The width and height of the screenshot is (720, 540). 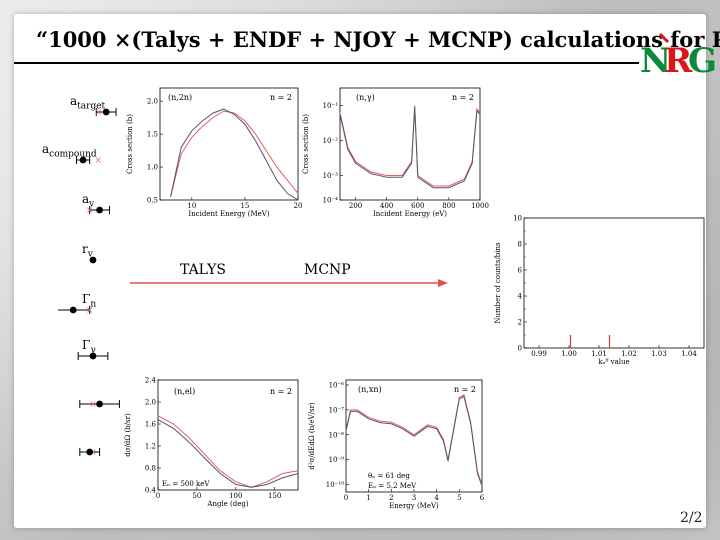 I want to click on parameter-label: Γn, so click(x=89, y=300).